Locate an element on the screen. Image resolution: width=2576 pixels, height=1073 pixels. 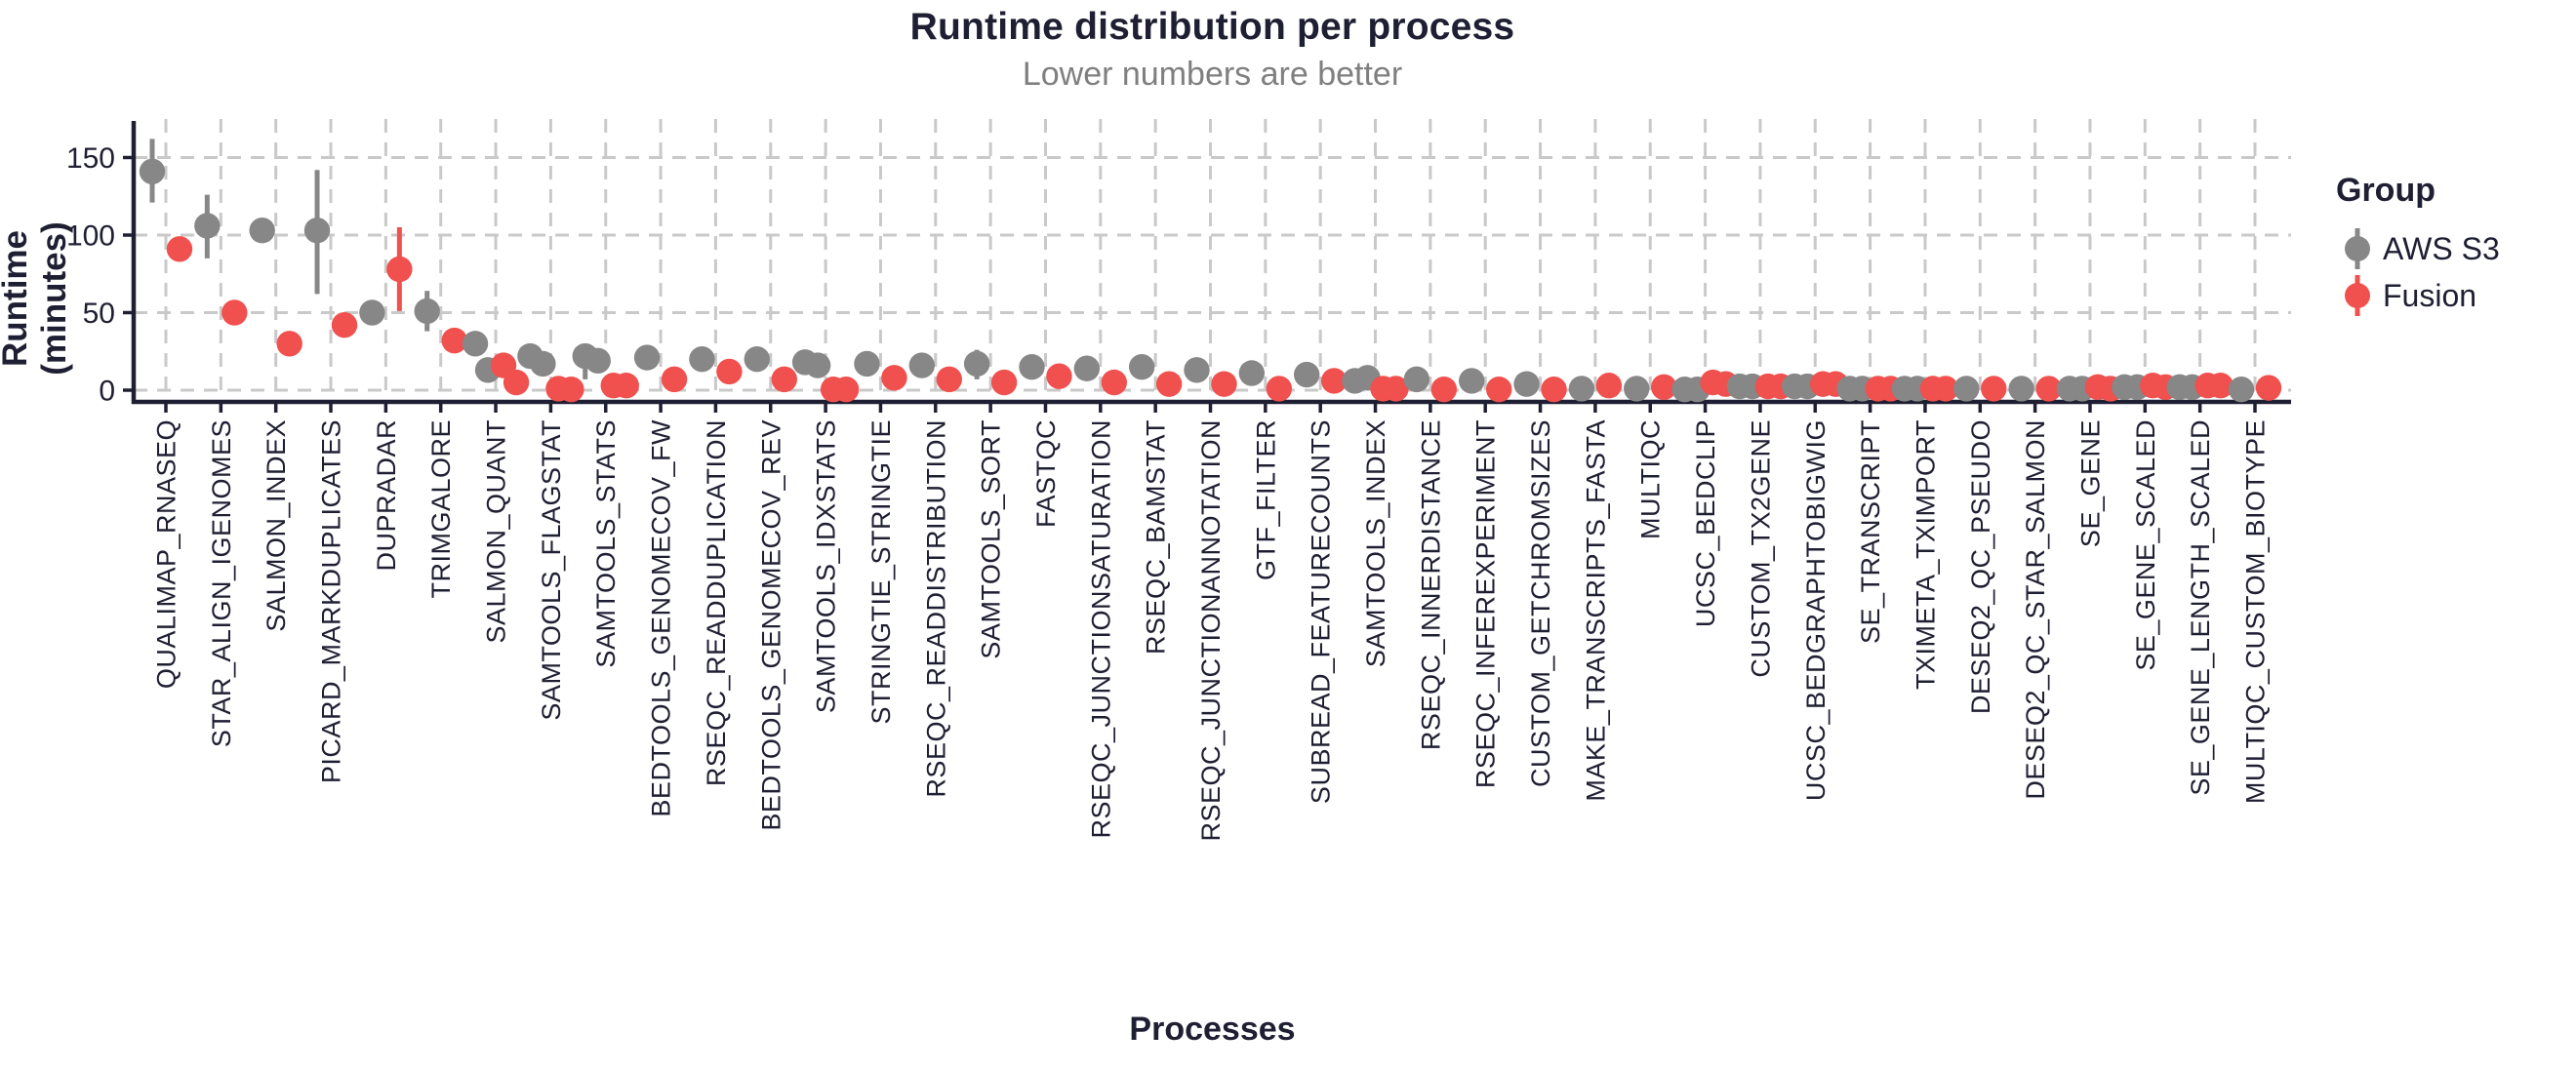
x-tick-label: BEDTOOLS_GENOMECOV_FW is located at coordinates (661, 618).